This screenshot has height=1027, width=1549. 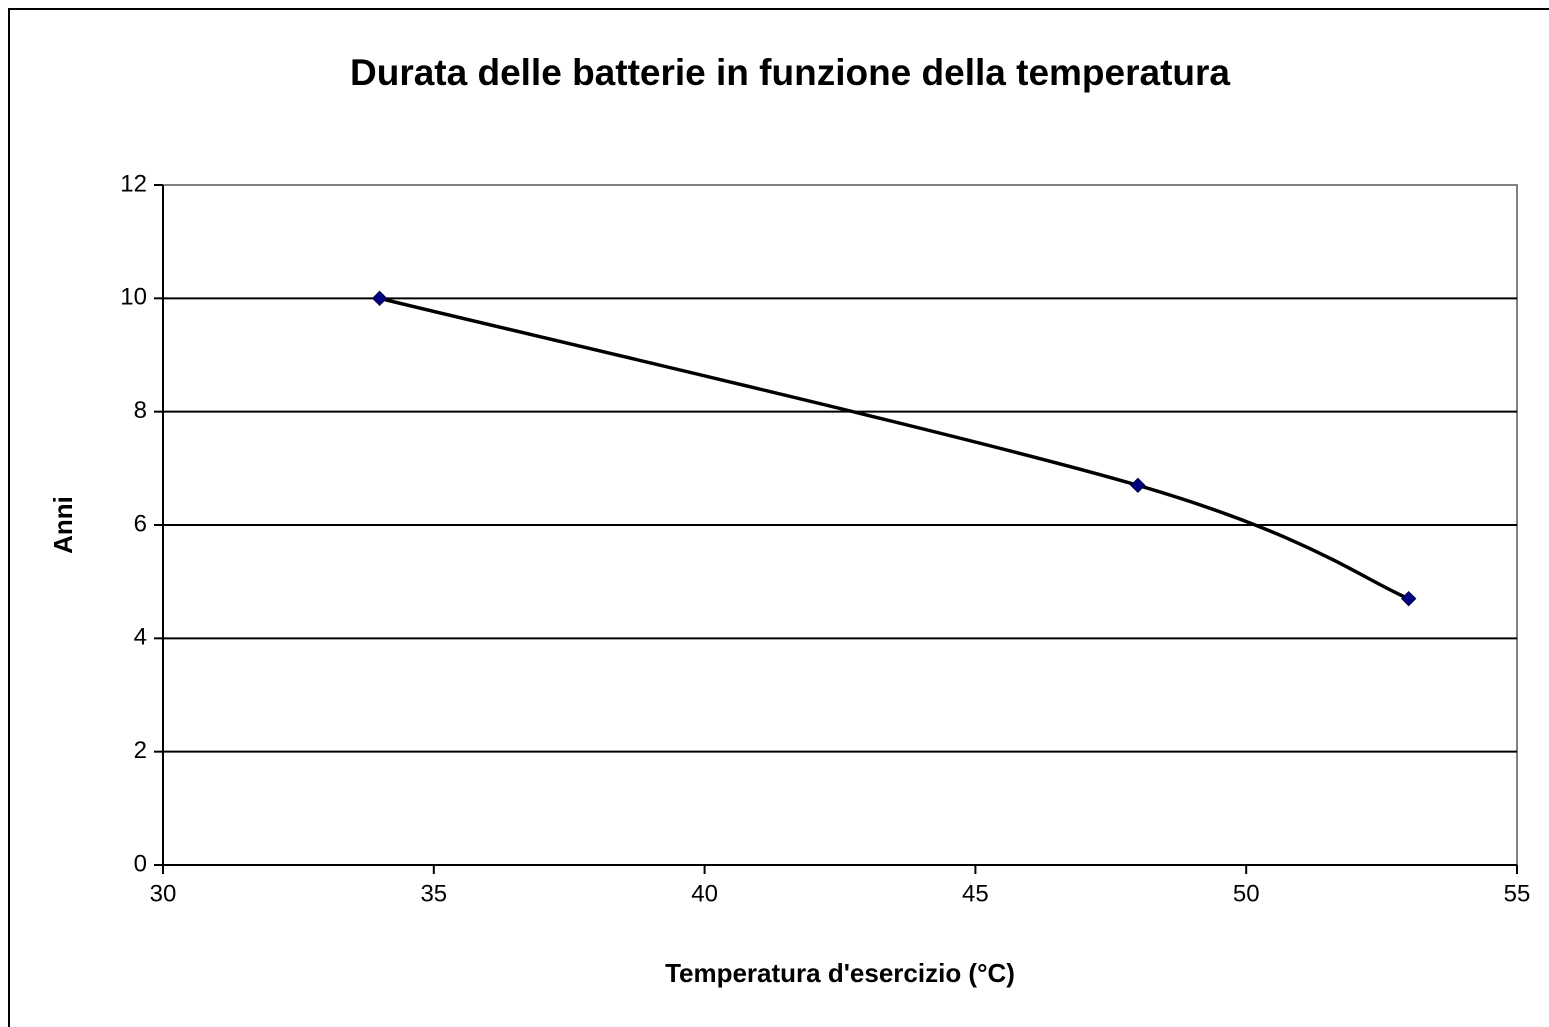 I want to click on x-tick-label: 45, so click(x=975, y=893).